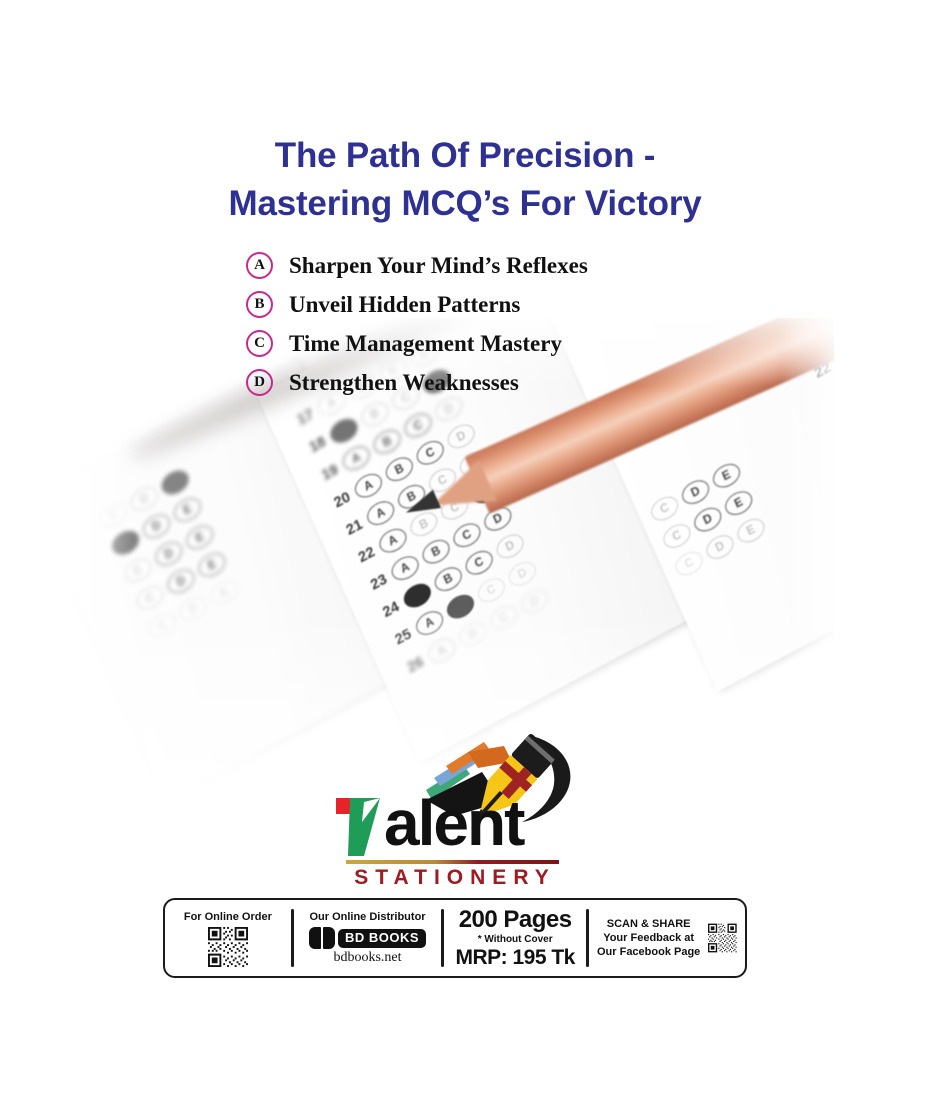  I want to click on row-number: 19, so click(329, 472).